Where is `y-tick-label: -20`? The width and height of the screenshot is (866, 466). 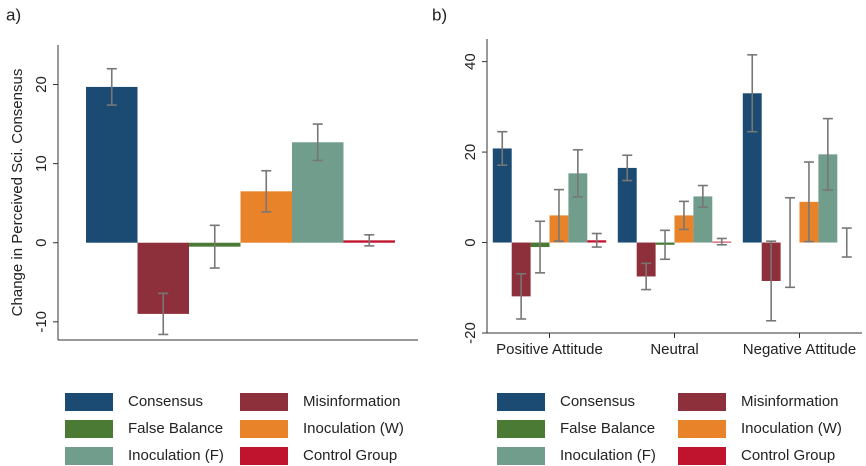
y-tick-label: -20 is located at coordinates (470, 333).